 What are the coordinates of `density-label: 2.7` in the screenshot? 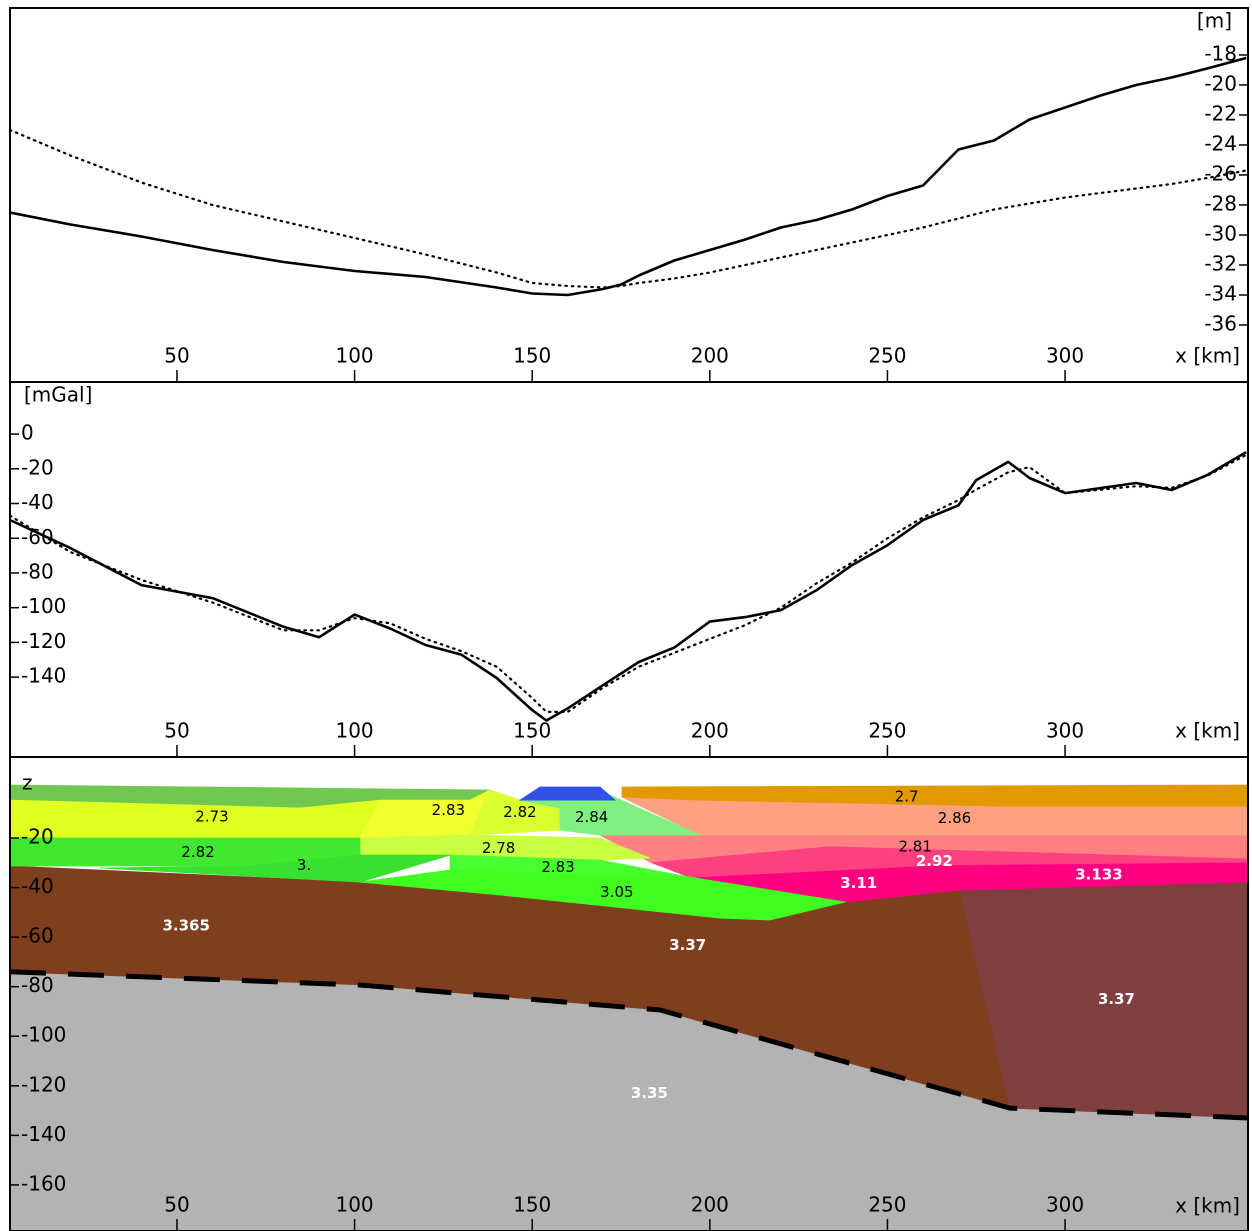 It's located at (907, 796).